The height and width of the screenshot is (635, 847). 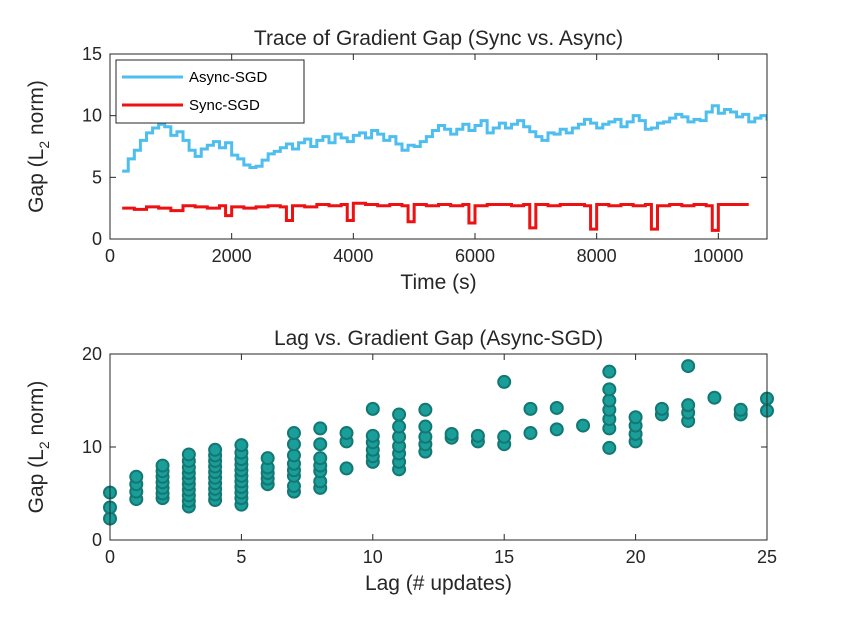 I want to click on legend-label: Sync-SGD, so click(x=224, y=105).